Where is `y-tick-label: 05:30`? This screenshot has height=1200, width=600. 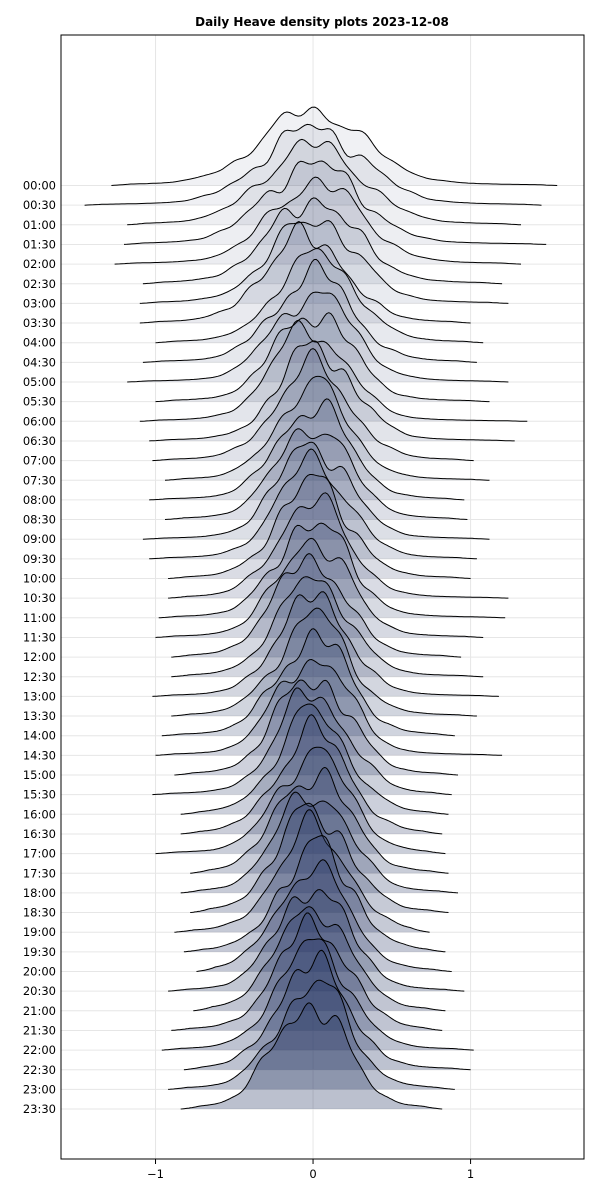 y-tick-label: 05:30 is located at coordinates (39, 402).